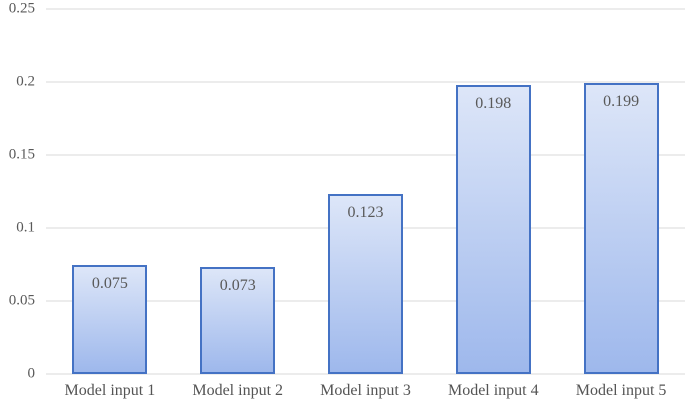 Image resolution: width=685 pixels, height=406 pixels. What do you see at coordinates (31, 373) in the screenshot?
I see `y-tick-label: 0` at bounding box center [31, 373].